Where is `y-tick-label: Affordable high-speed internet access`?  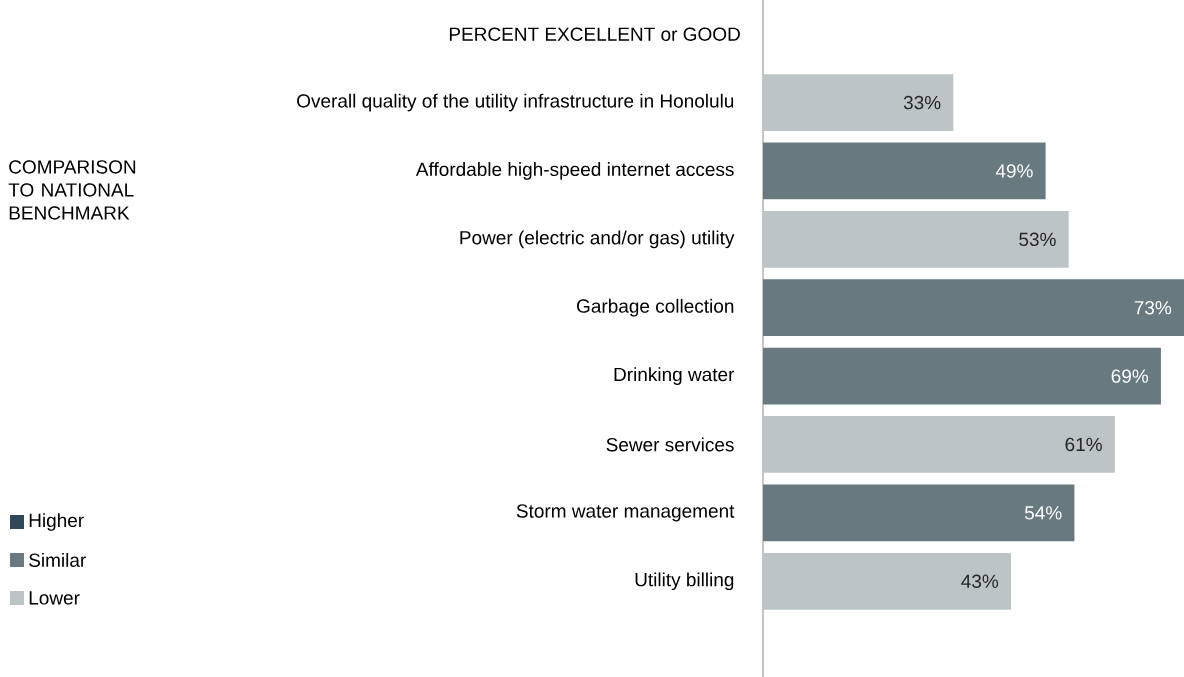 y-tick-label: Affordable high-speed internet access is located at coordinates (574, 171).